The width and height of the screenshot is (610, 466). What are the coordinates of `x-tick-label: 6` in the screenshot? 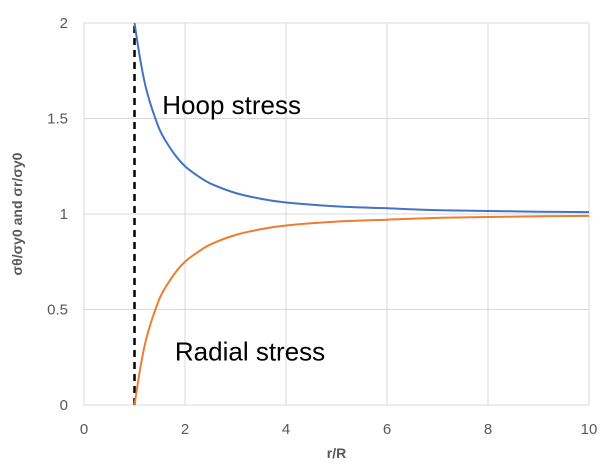 It's located at (387, 429).